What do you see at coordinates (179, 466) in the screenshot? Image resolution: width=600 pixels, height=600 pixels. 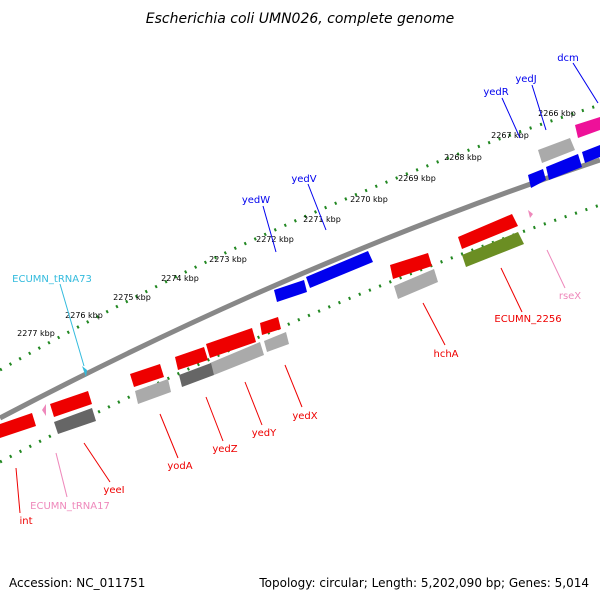 I see `gene-label-yoda: yodA` at bounding box center [179, 466].